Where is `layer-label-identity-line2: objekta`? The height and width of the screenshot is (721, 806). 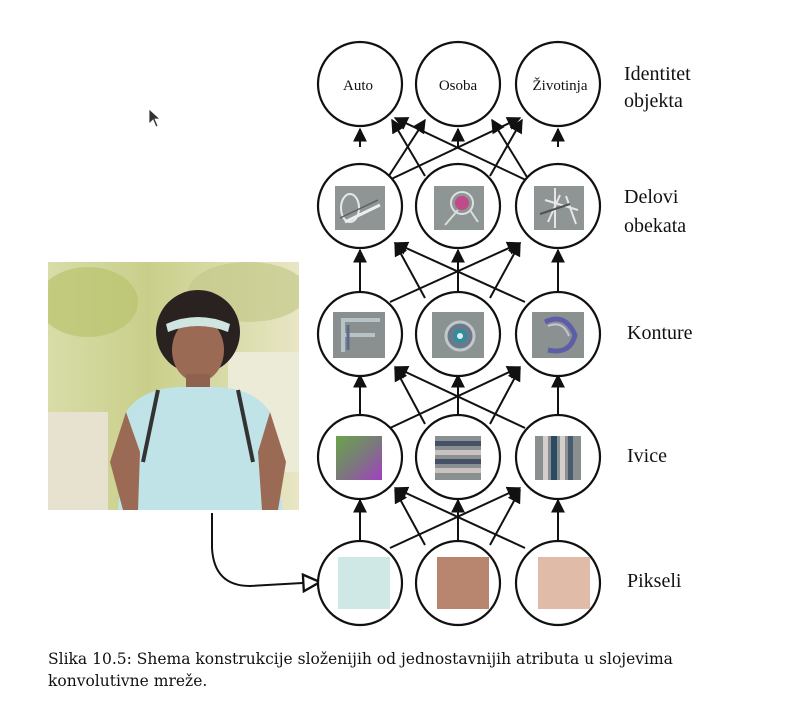
layer-label-identity-line2: objekta is located at coordinates (653, 101).